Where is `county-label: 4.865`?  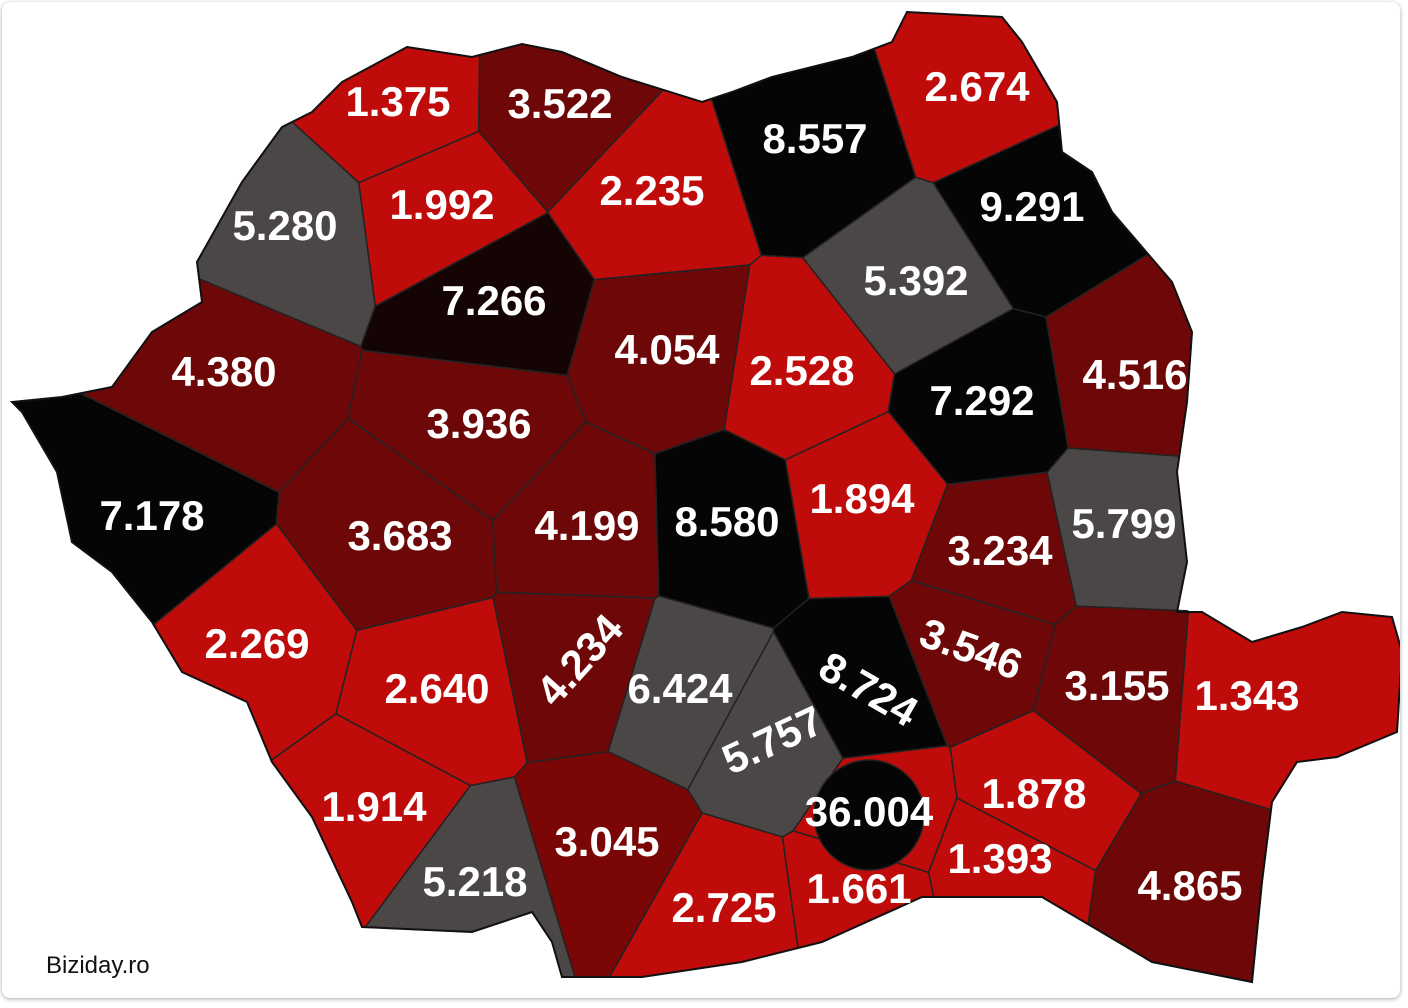 county-label: 4.865 is located at coordinates (1189, 885).